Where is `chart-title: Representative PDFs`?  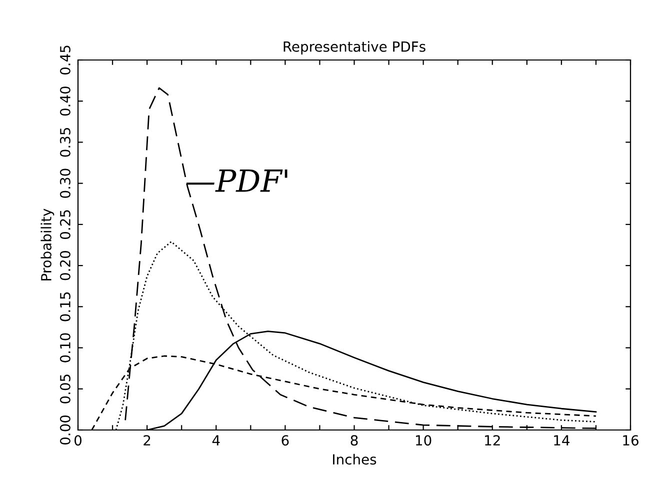 chart-title: Representative PDFs is located at coordinates (355, 48).